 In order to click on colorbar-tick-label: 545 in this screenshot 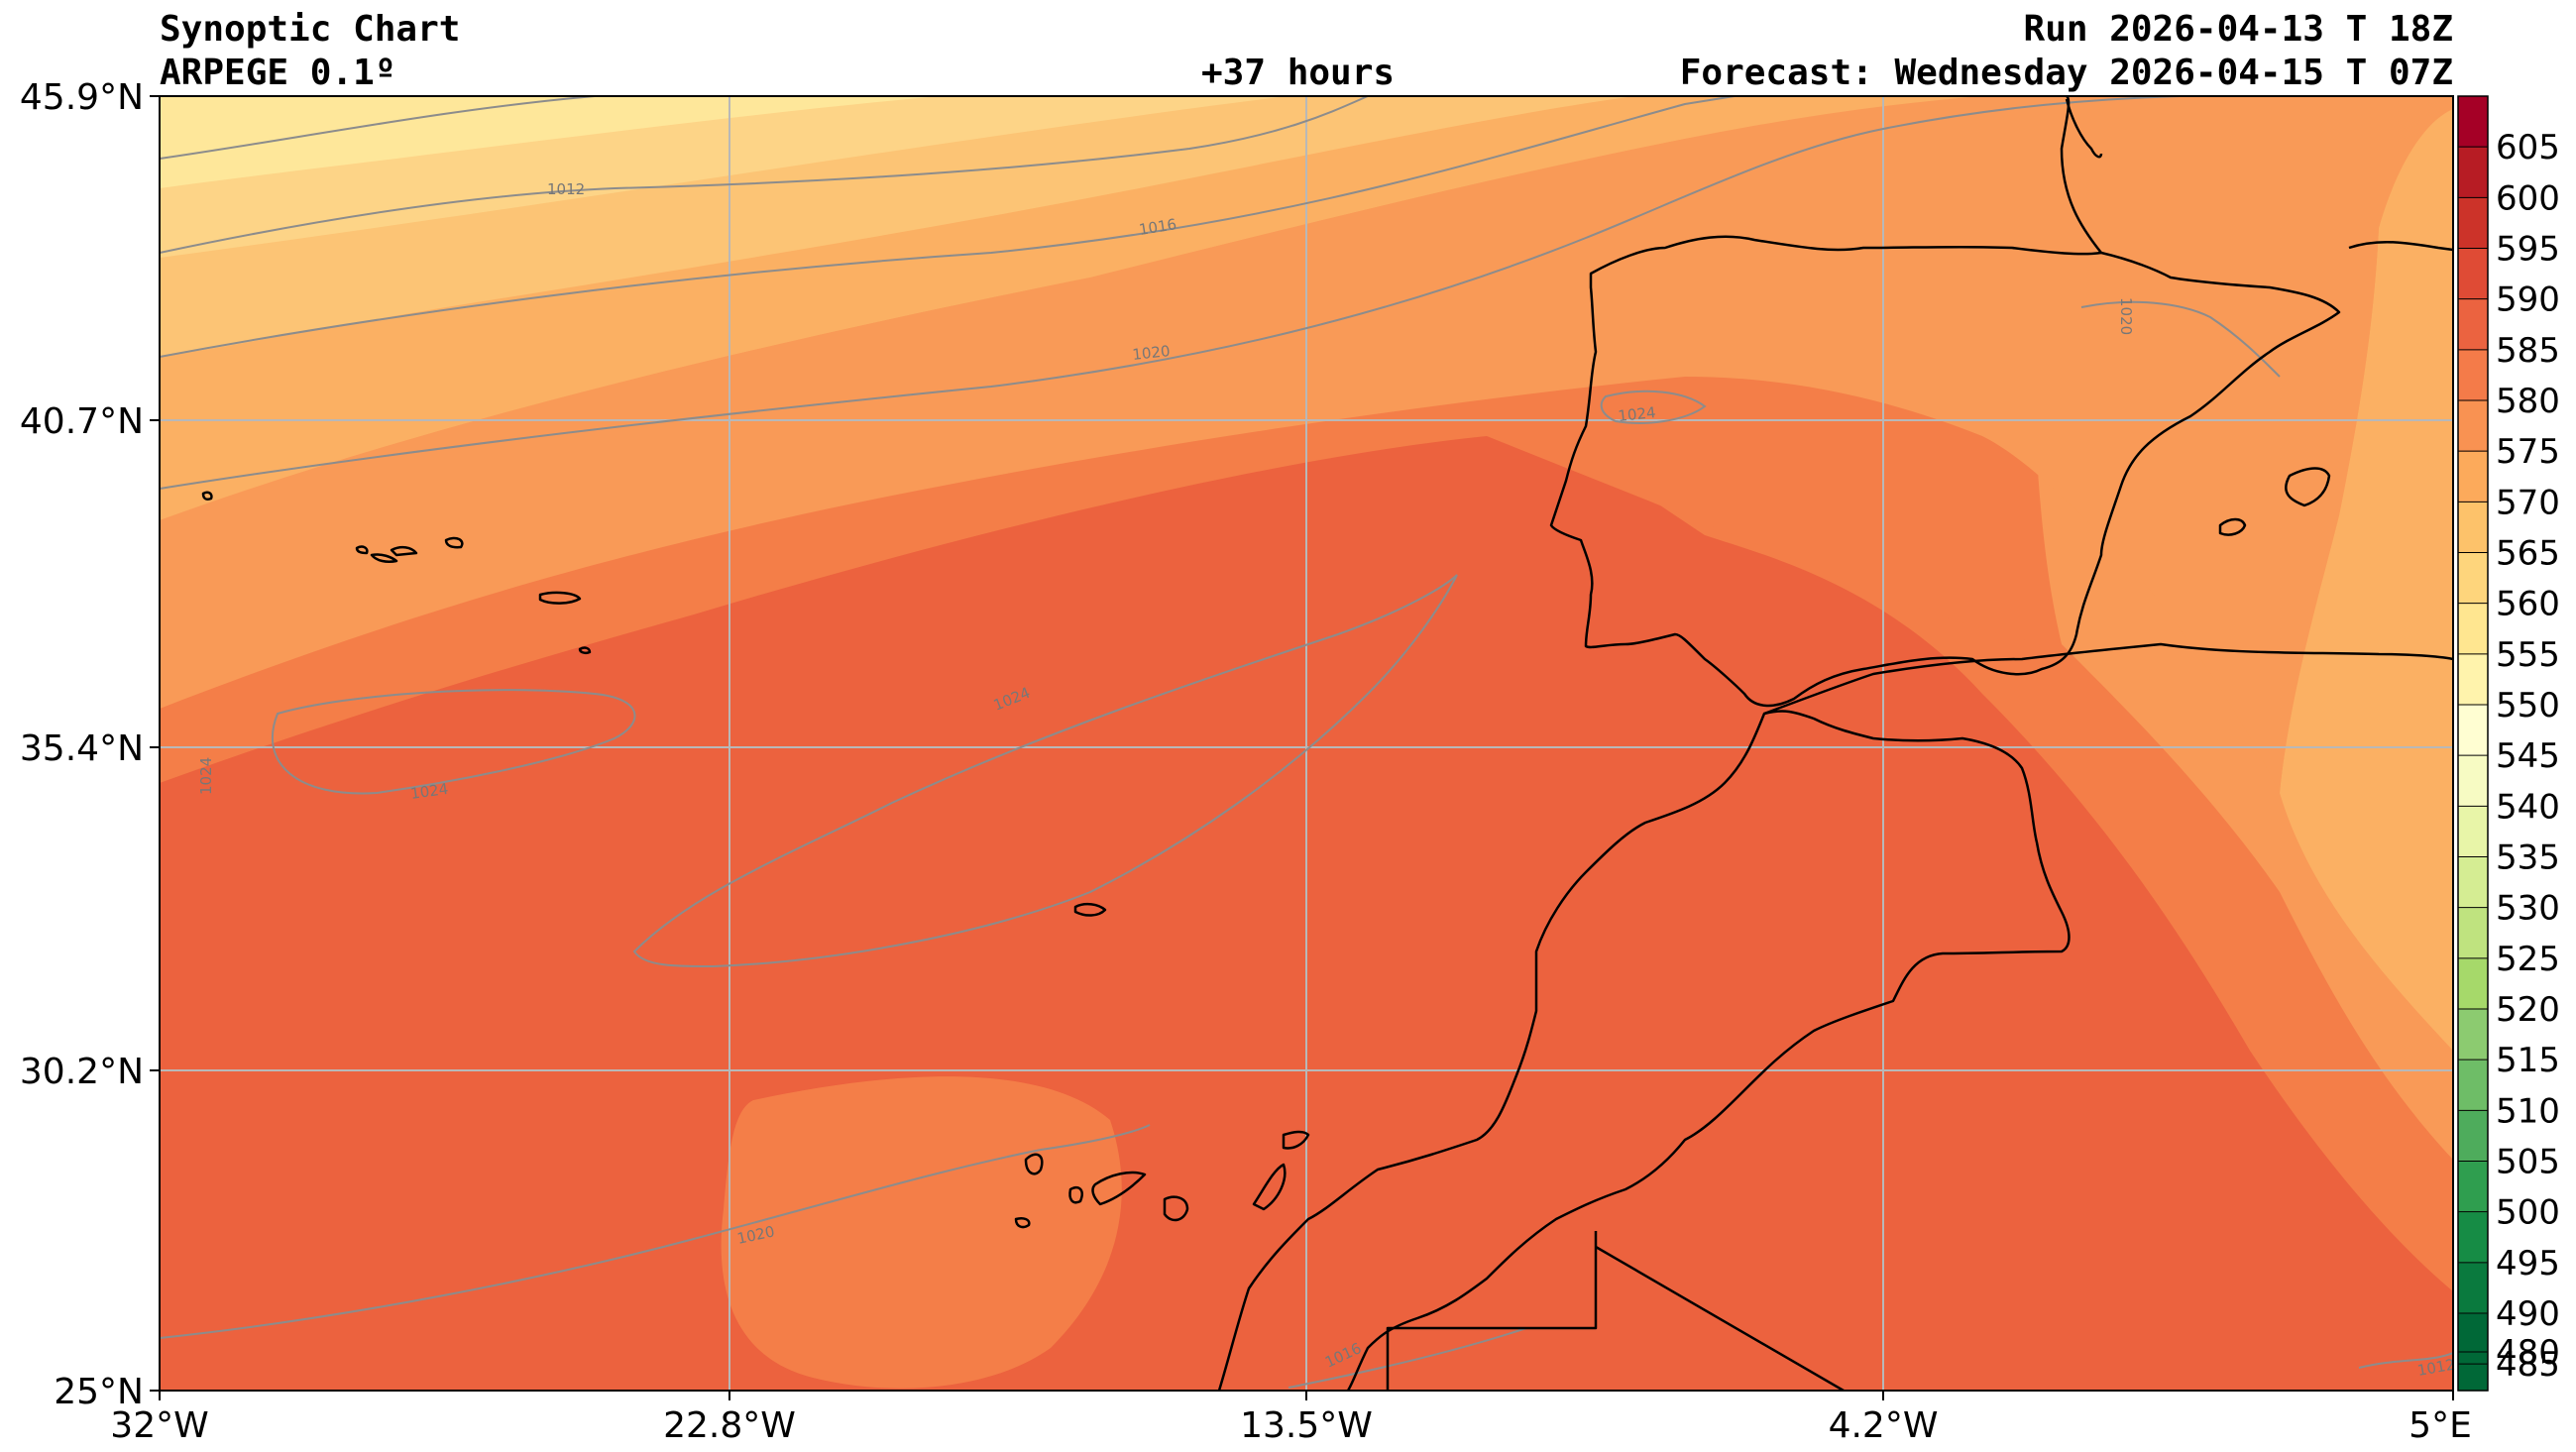, I will do `click(2528, 756)`.